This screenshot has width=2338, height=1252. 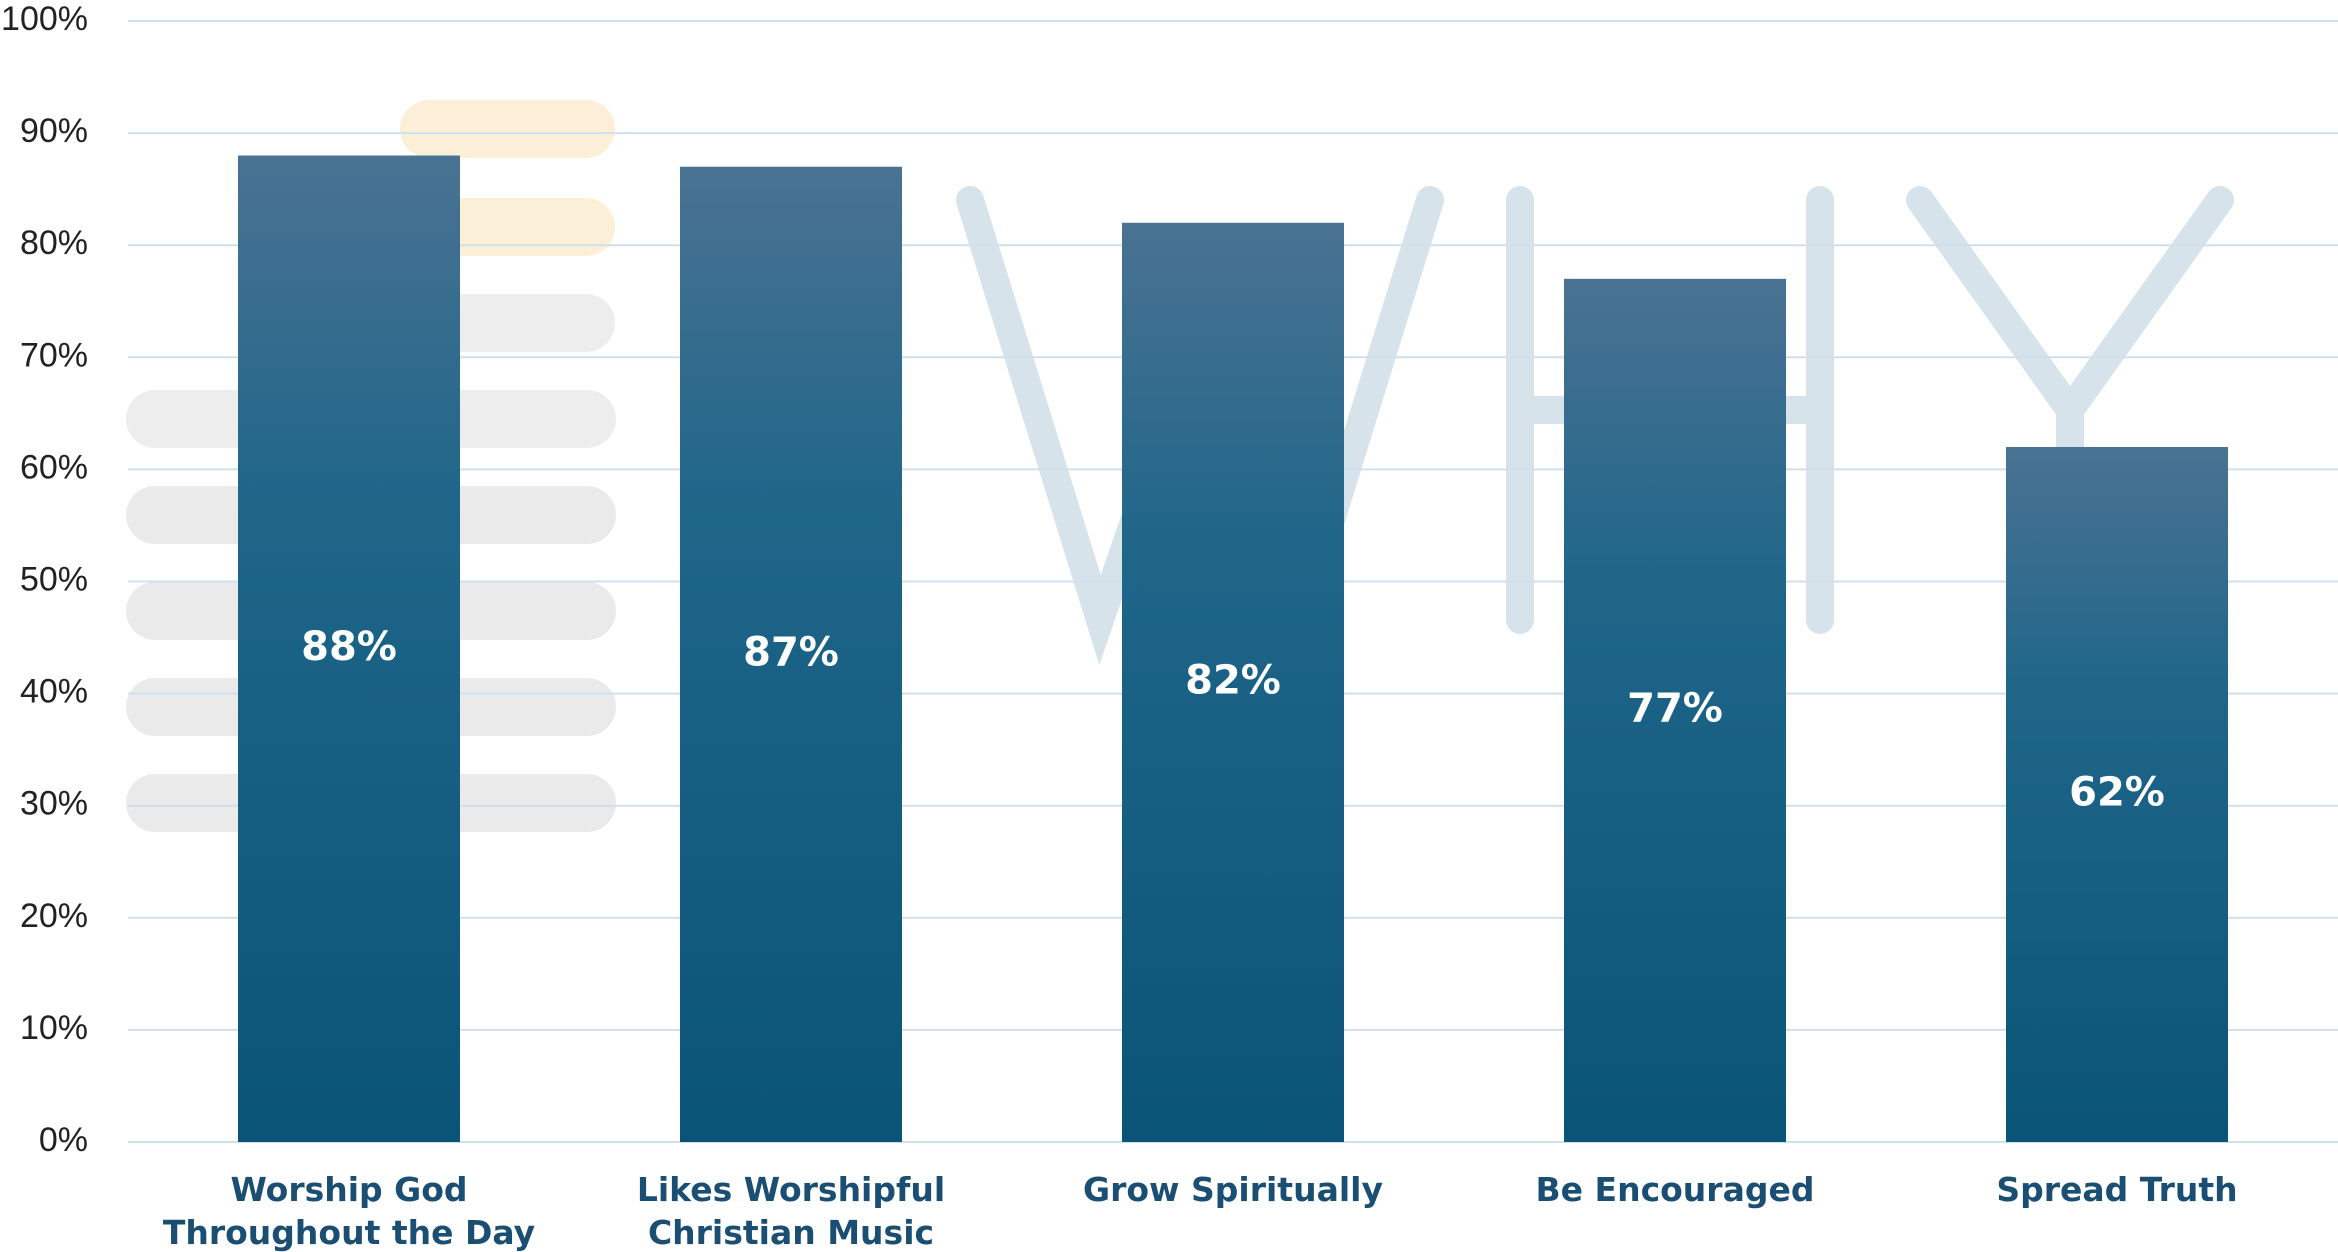 What do you see at coordinates (54, 355) in the screenshot?
I see `y-tick-label: 70%` at bounding box center [54, 355].